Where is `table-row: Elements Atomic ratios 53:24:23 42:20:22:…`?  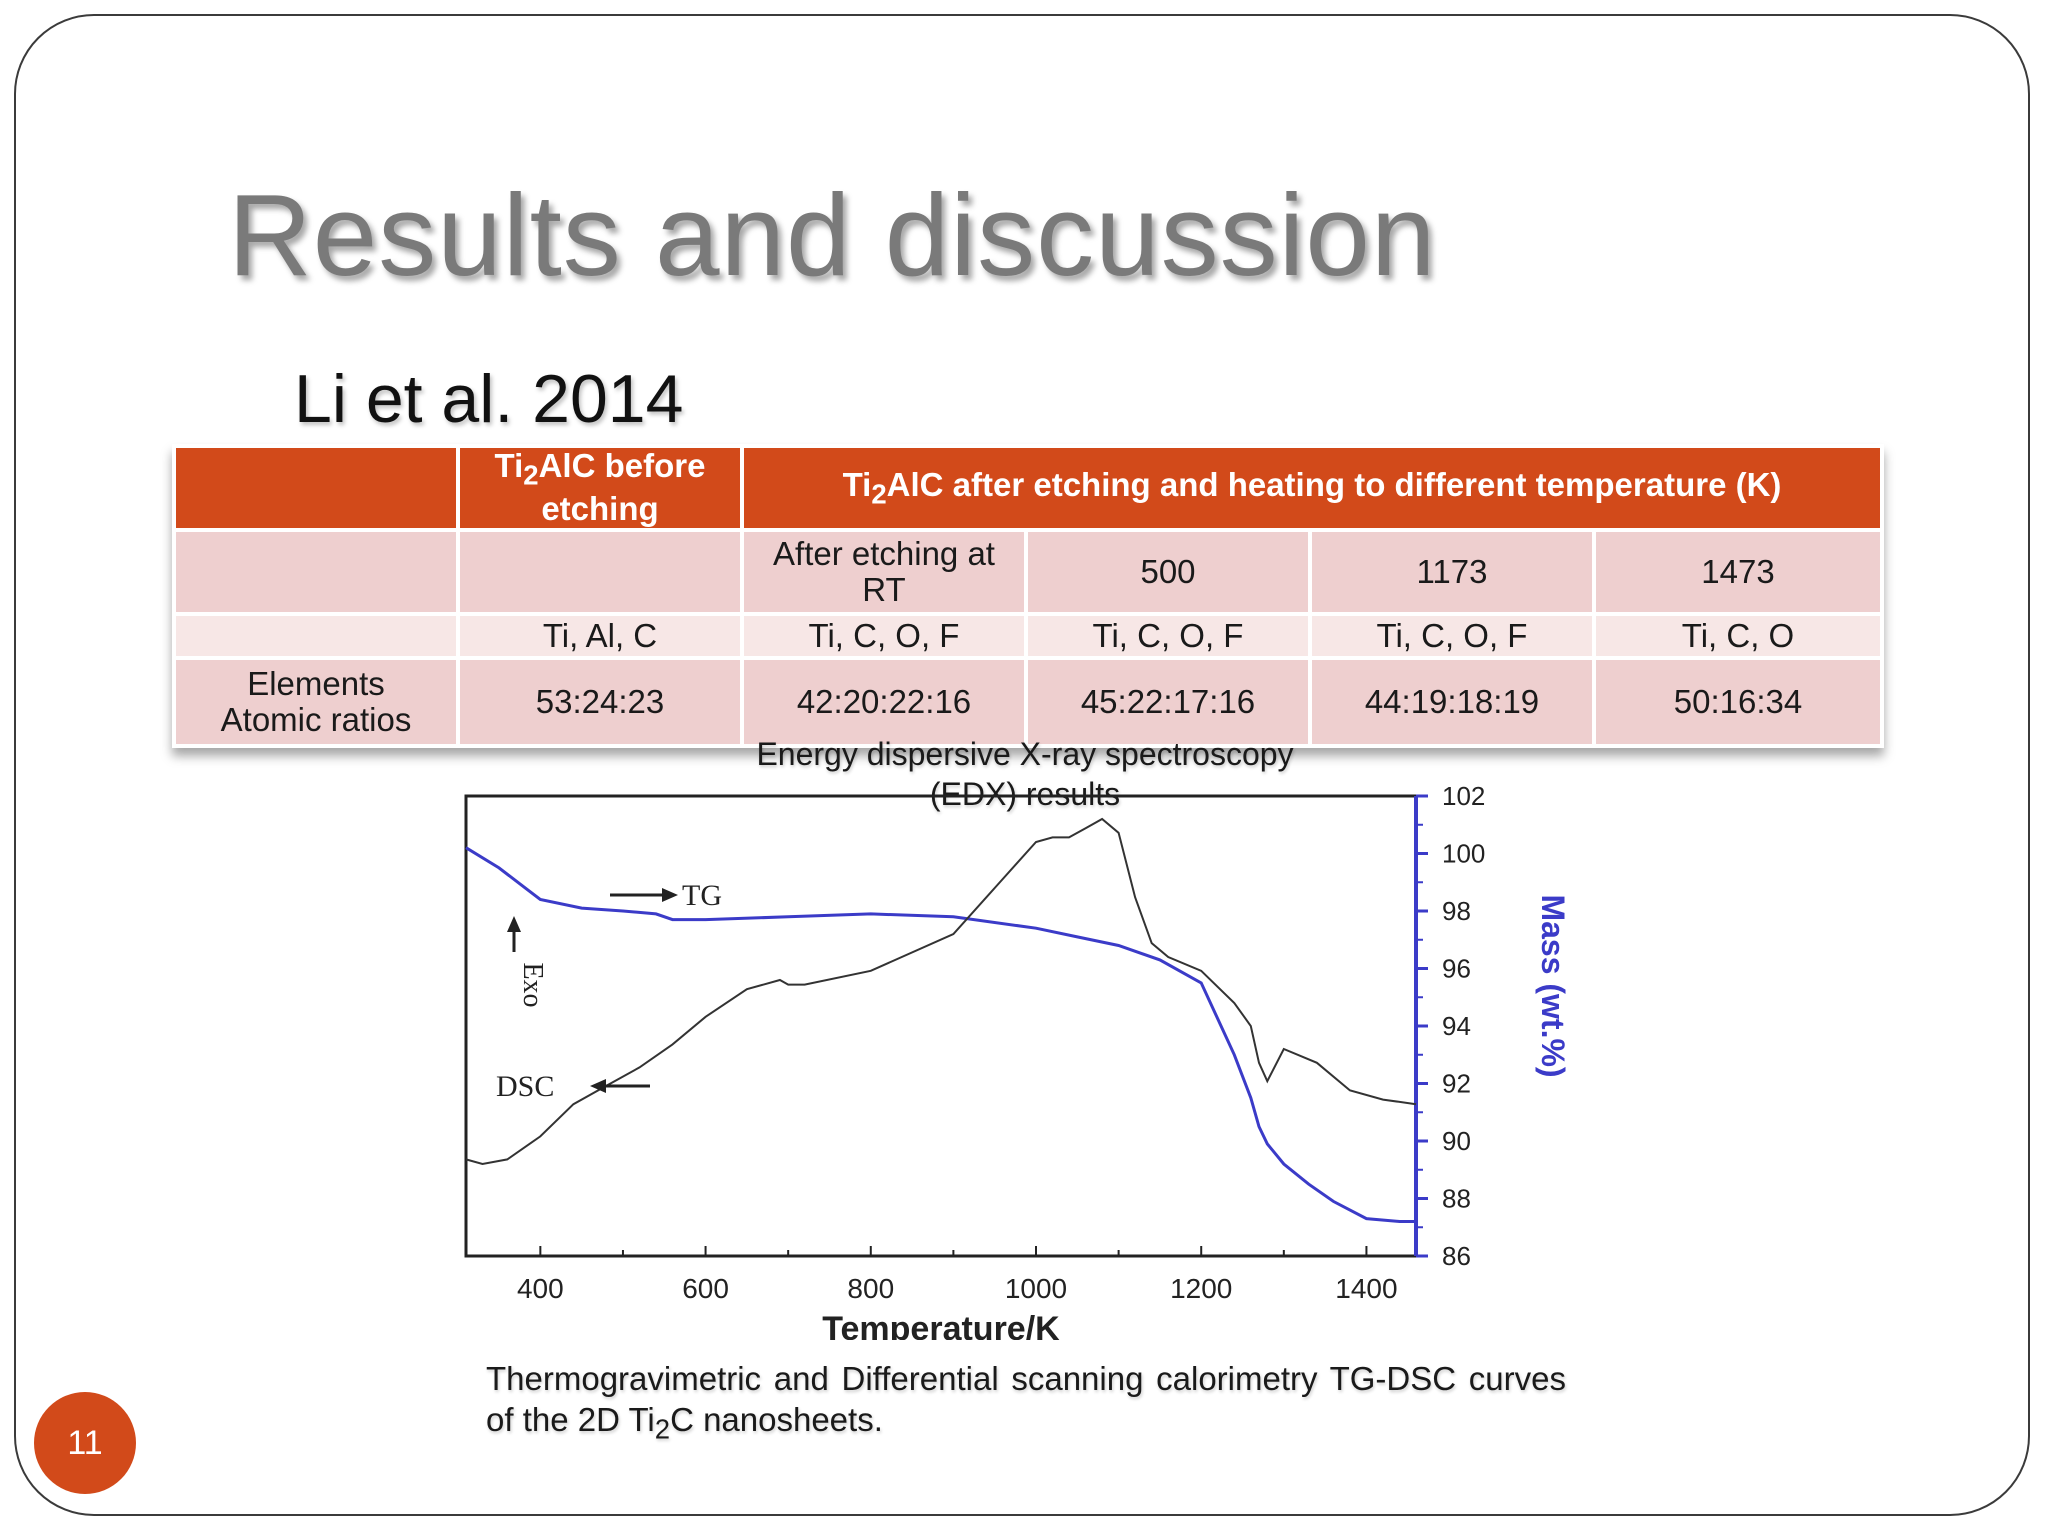 table-row: Elements Atomic ratios 53:24:23 42:20:22:… is located at coordinates (1028, 702).